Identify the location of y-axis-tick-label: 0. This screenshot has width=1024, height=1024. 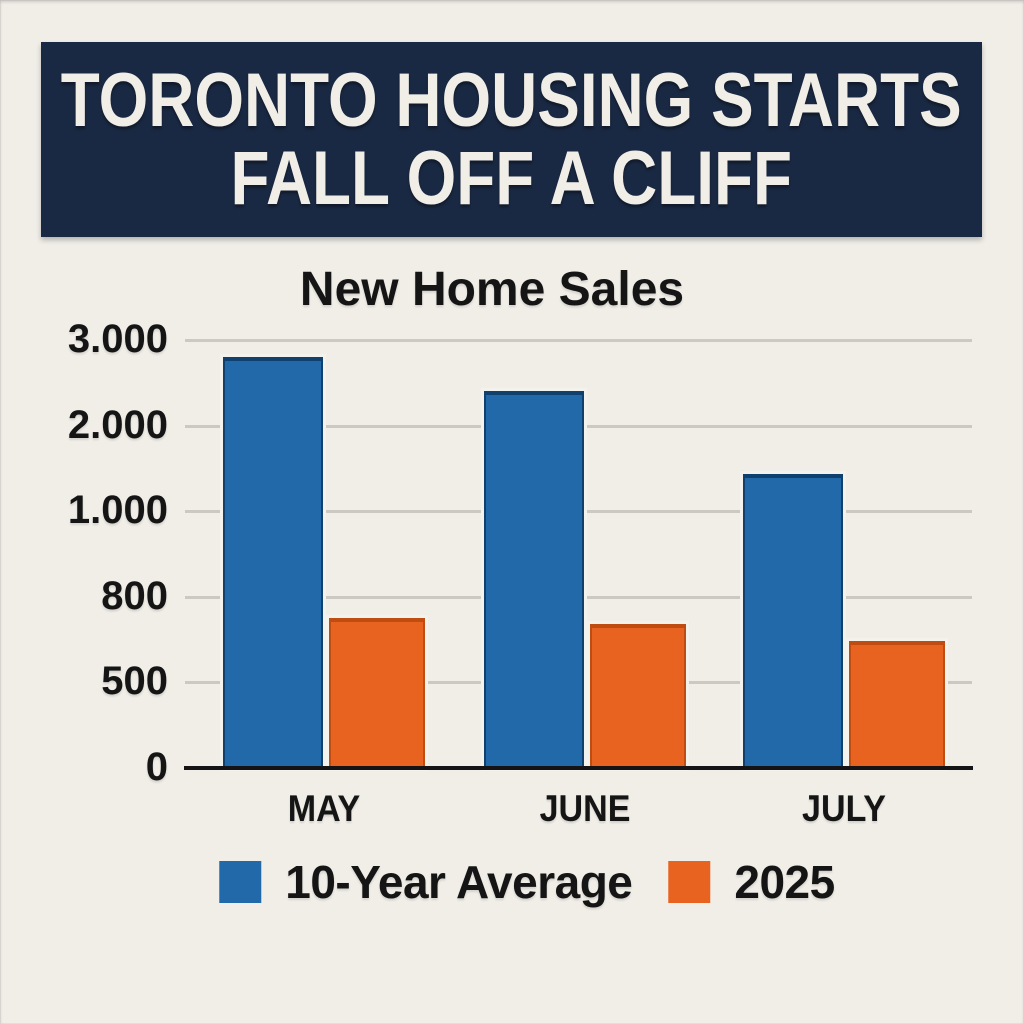
(156, 767).